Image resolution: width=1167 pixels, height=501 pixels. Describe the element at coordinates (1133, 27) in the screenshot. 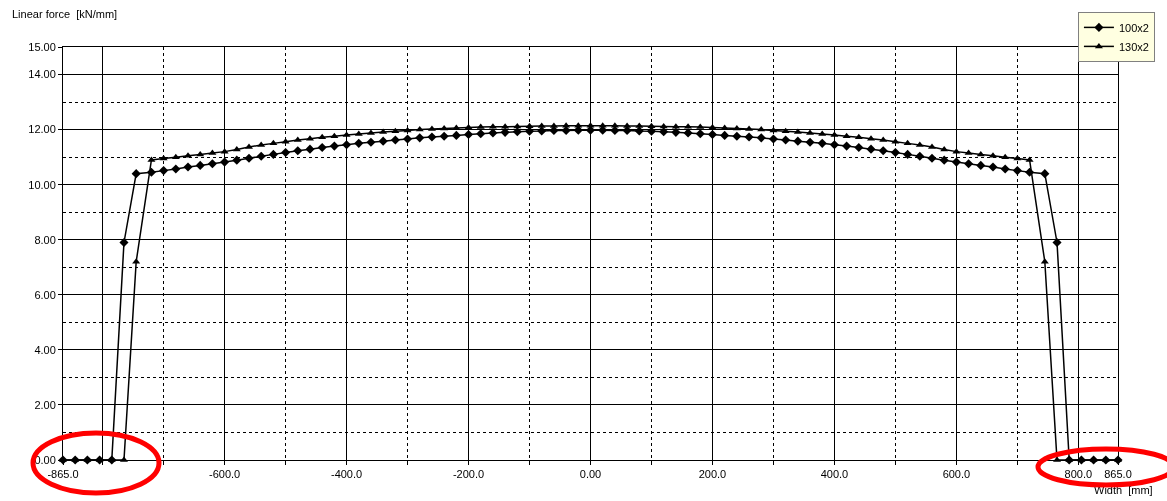

I see `legend-label: 100x2` at that location.